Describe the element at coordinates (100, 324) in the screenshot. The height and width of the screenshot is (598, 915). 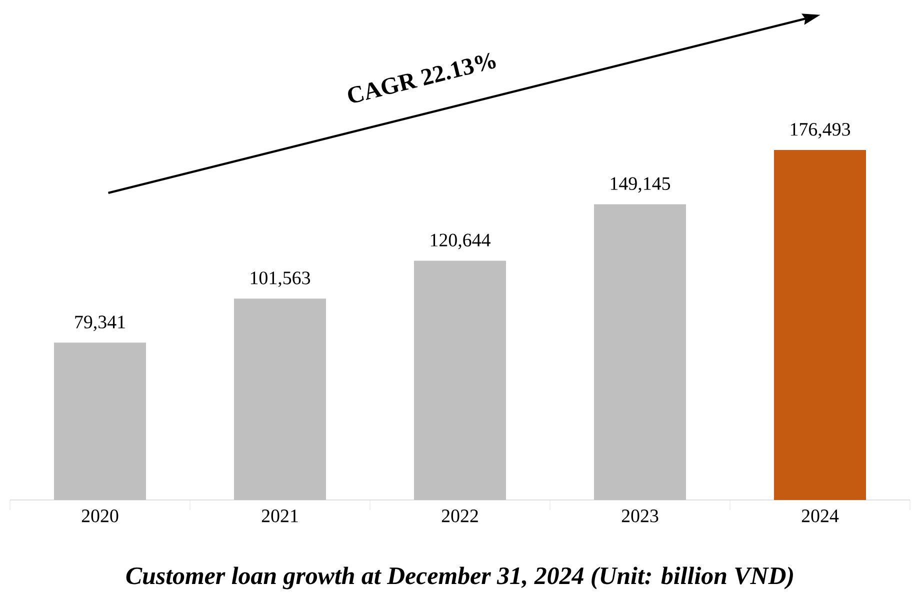
I see `data-label: 79,341` at that location.